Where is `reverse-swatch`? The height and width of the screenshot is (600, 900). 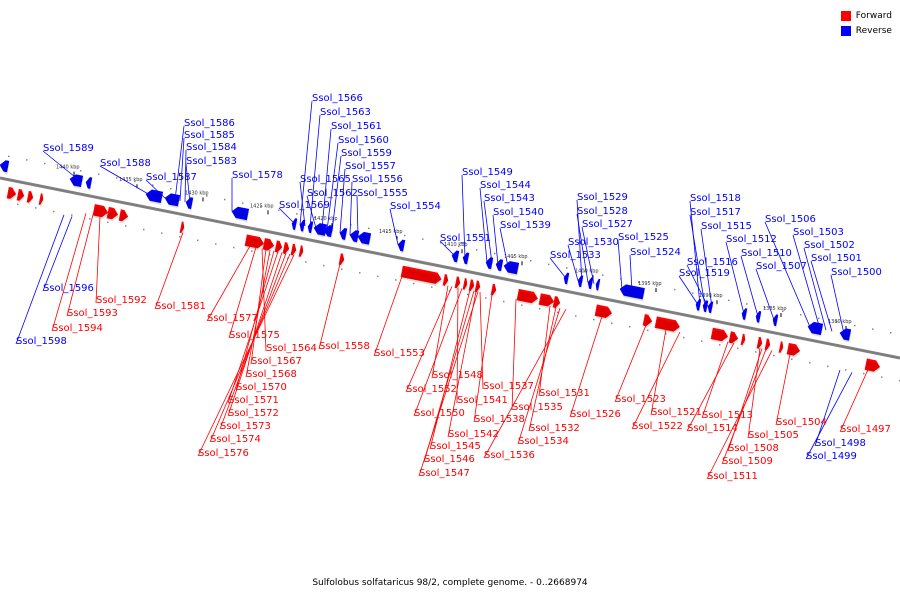
reverse-swatch is located at coordinates (845, 30).